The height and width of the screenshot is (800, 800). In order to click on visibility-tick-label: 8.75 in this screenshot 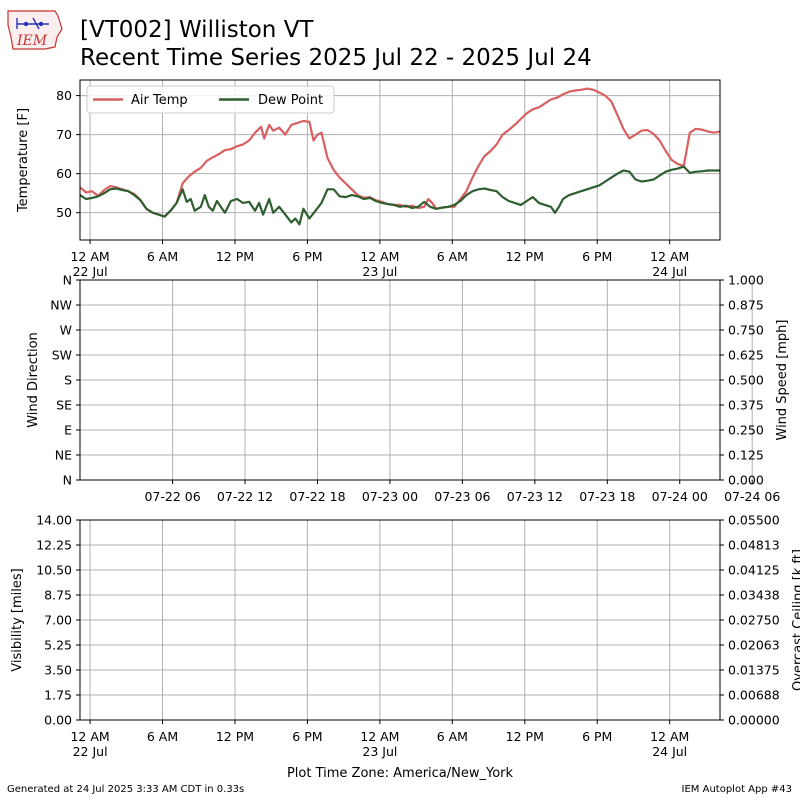, I will do `click(58, 595)`.